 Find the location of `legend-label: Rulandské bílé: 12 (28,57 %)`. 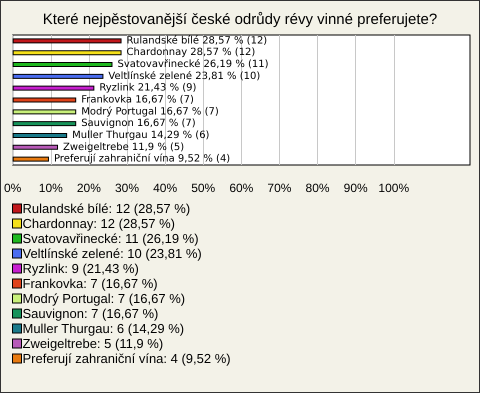

legend-label: Rulandské bílé: 12 (28,57 %) is located at coordinates (106, 208).